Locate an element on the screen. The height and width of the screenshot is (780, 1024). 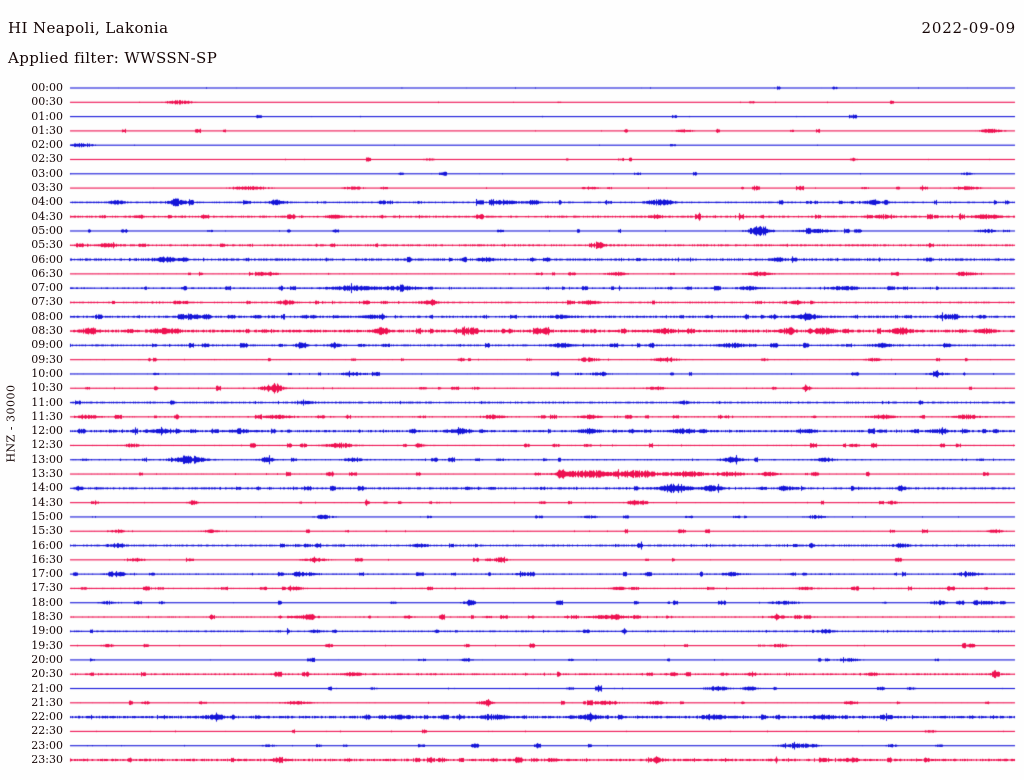
time-label-0900: 09:00 is located at coordinates (47, 345).